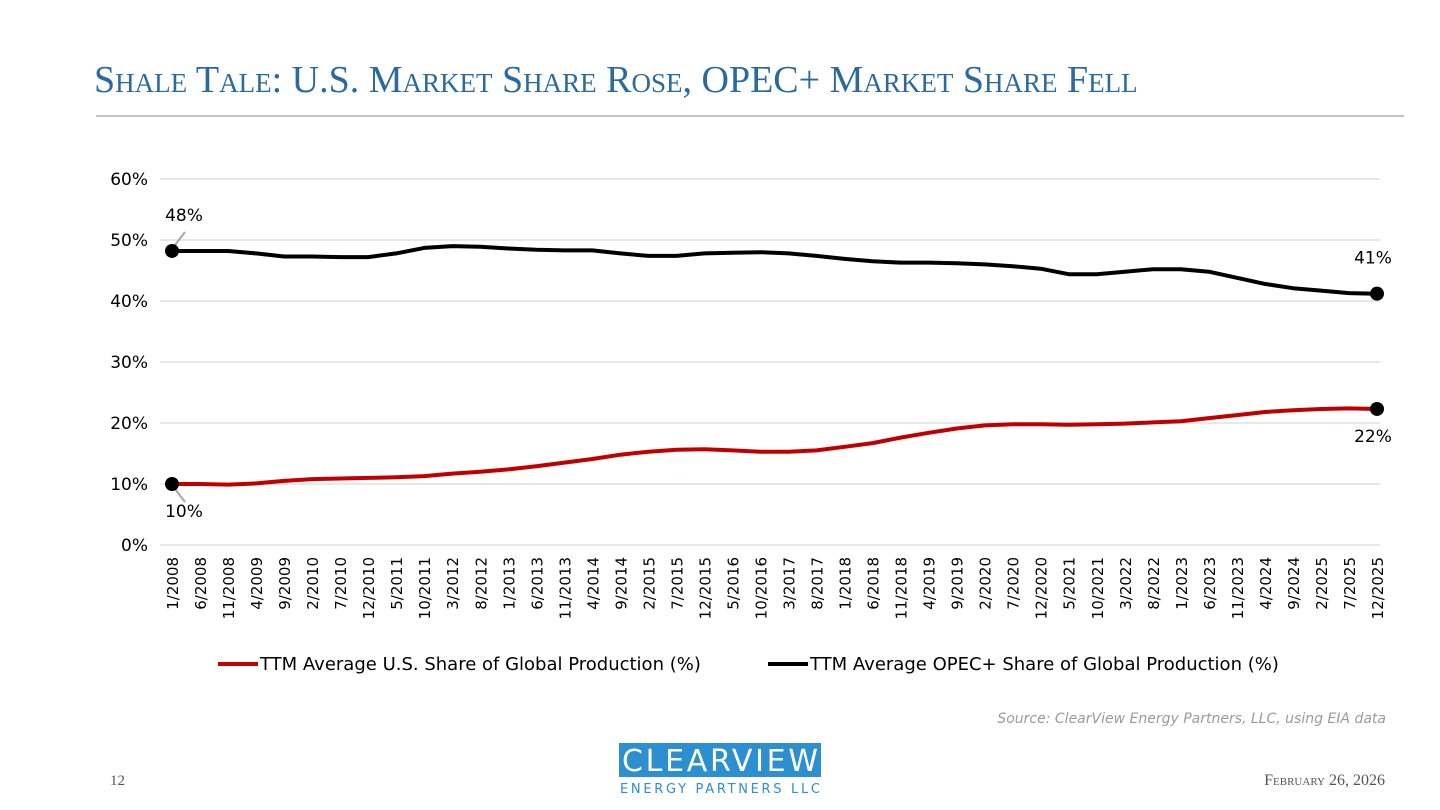 The height and width of the screenshot is (810, 1440). I want to click on x-tick-label: 4/2014, so click(593, 583).